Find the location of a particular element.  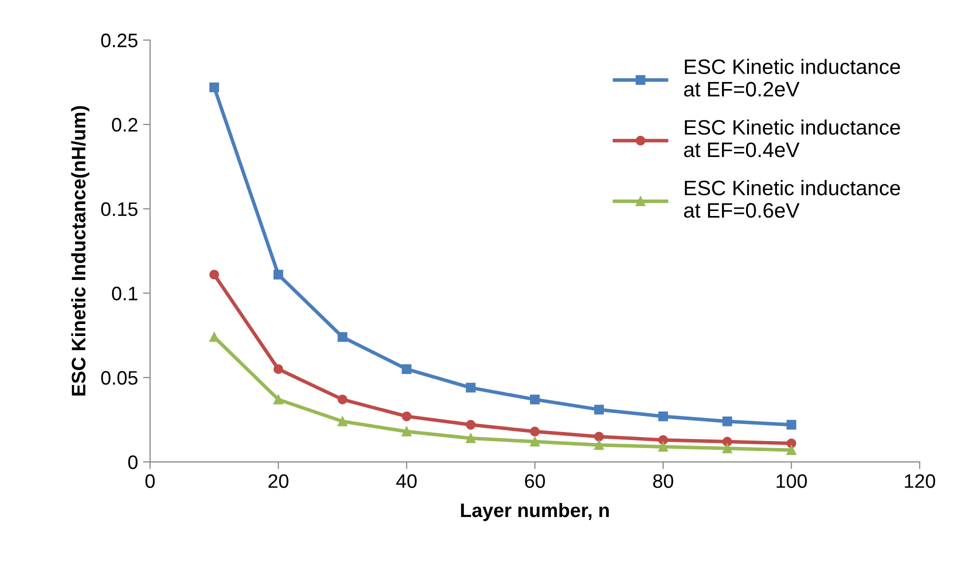

x-tick-label: 120 is located at coordinates (920, 481).